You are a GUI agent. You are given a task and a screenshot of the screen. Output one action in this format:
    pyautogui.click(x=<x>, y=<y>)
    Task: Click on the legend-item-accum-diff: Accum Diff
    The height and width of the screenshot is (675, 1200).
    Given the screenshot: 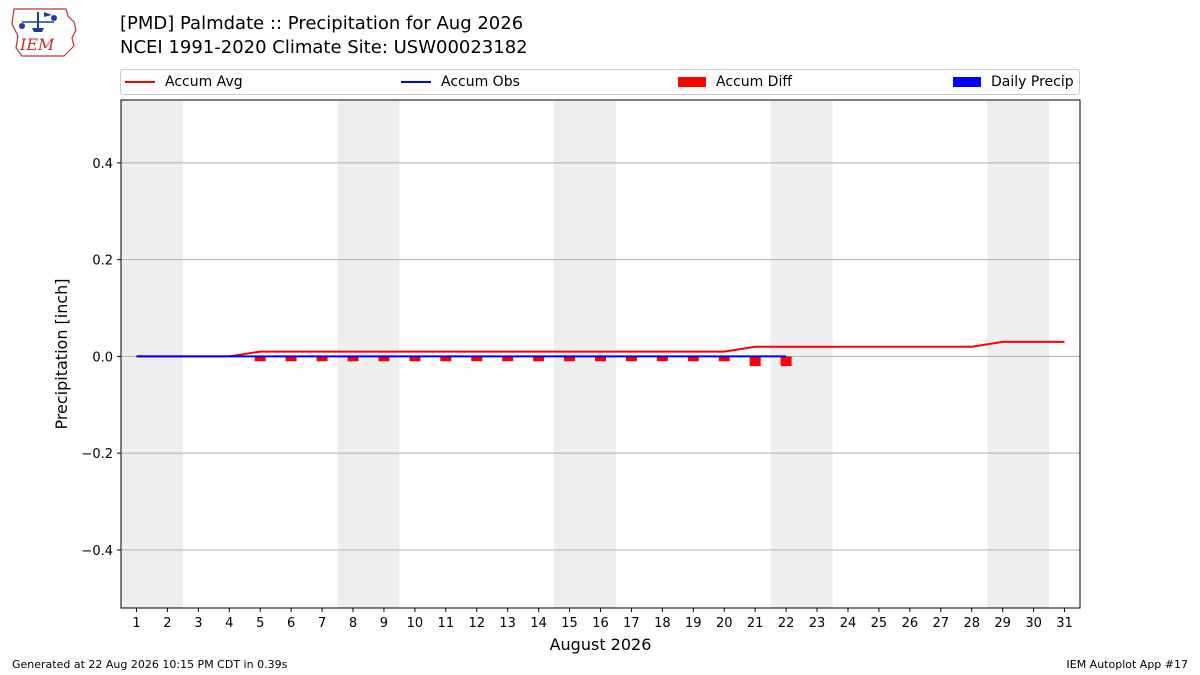 What is the action you would take?
    pyautogui.click(x=735, y=82)
    